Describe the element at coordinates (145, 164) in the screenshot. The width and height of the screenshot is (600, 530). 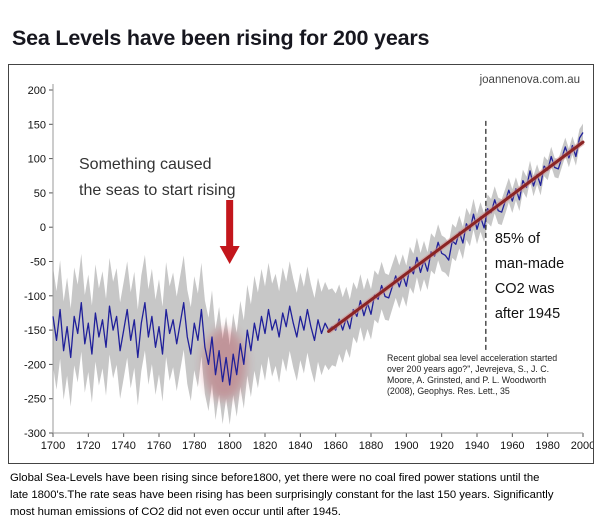
I see `arrow-note-line: Something caused` at that location.